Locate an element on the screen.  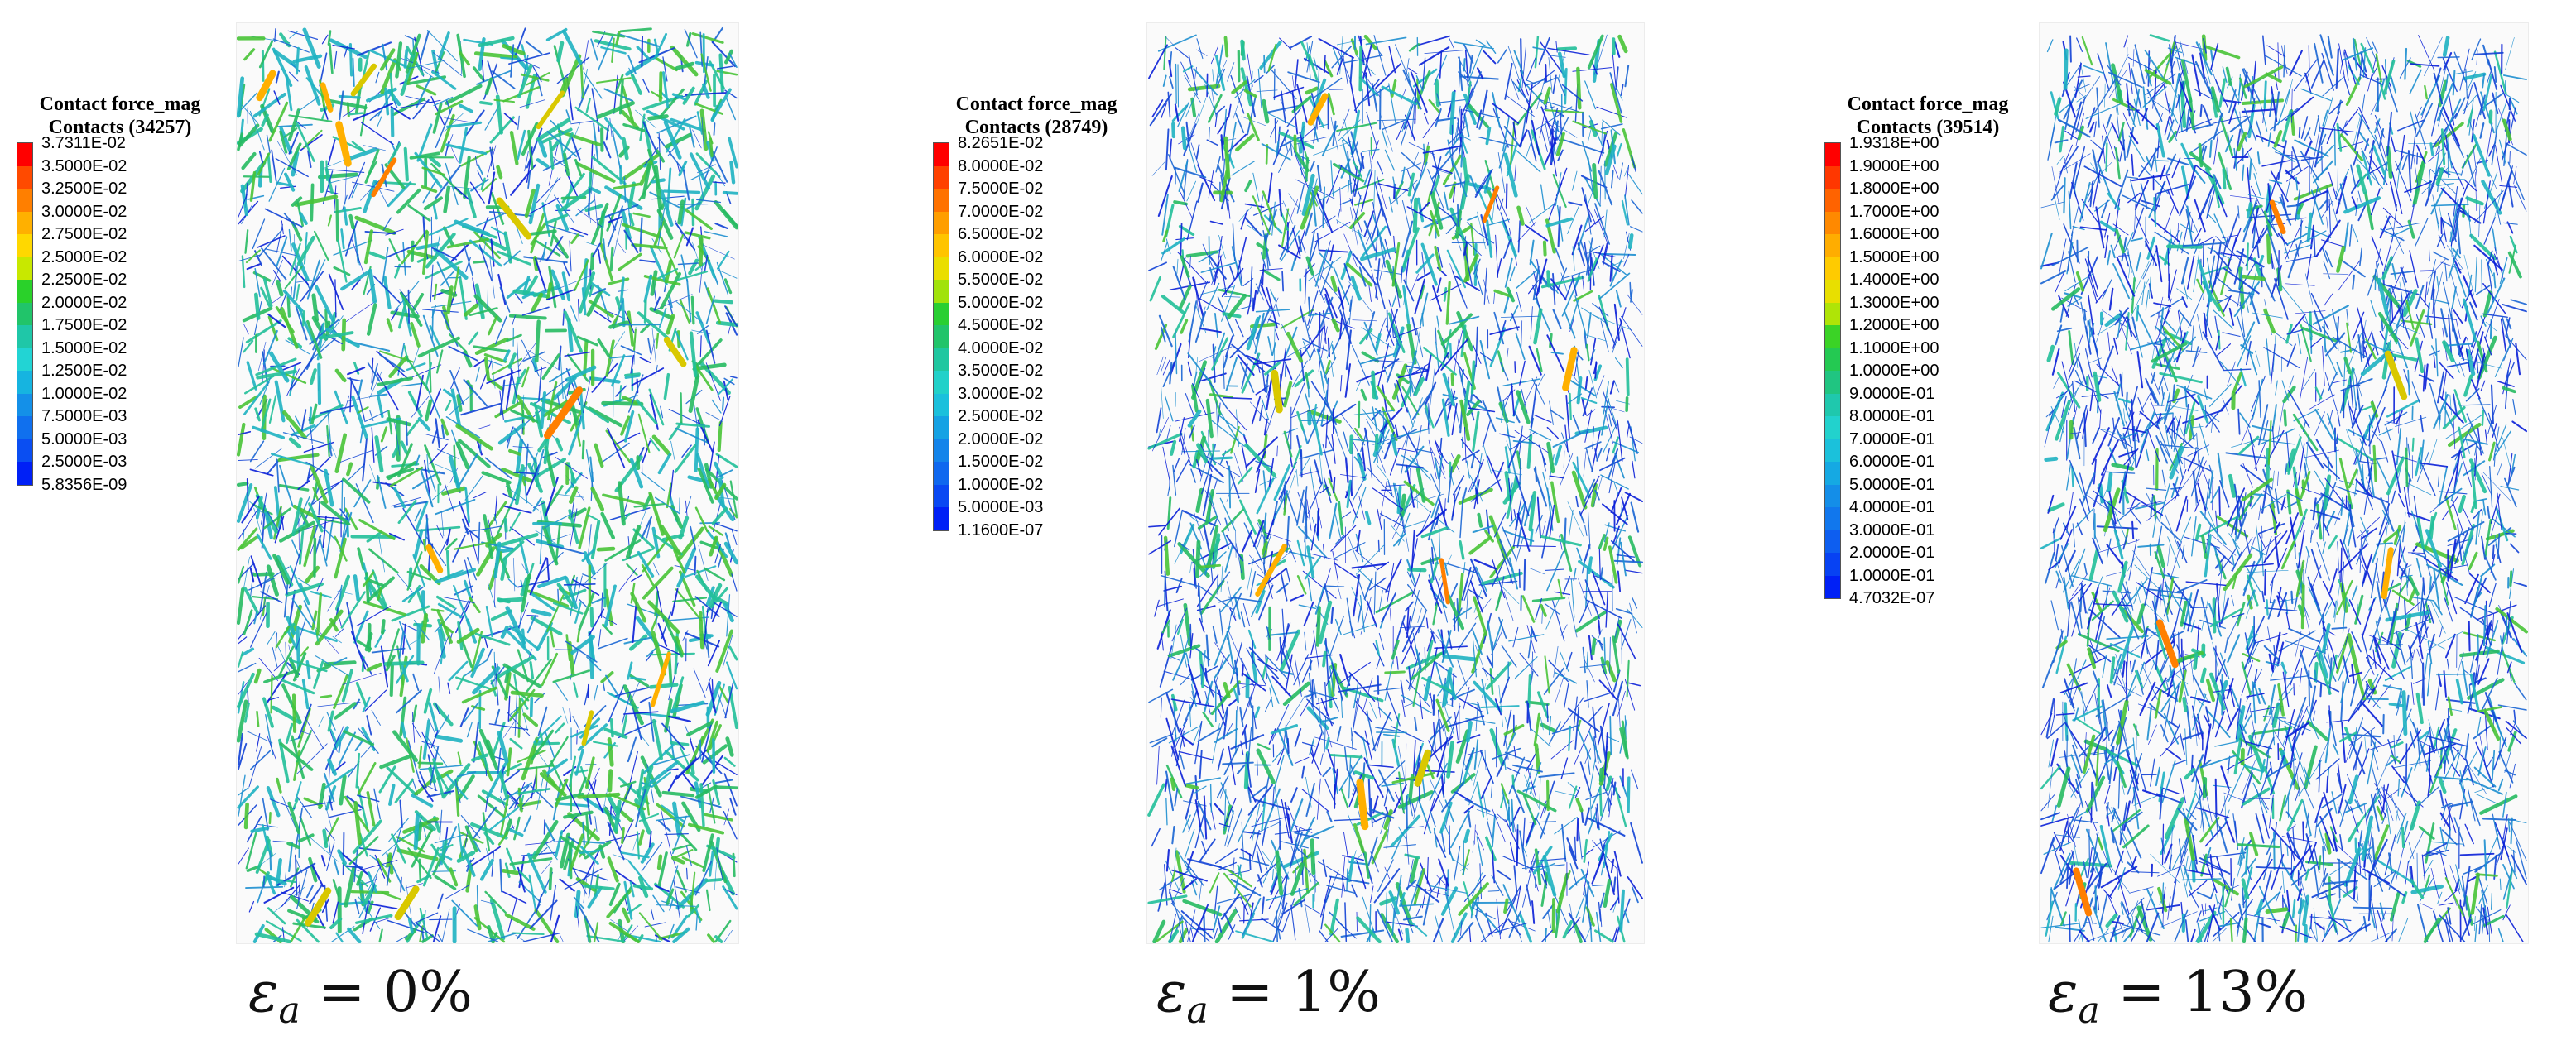
colorbar-tick-label: 7.0000E-01 is located at coordinates (1892, 438).